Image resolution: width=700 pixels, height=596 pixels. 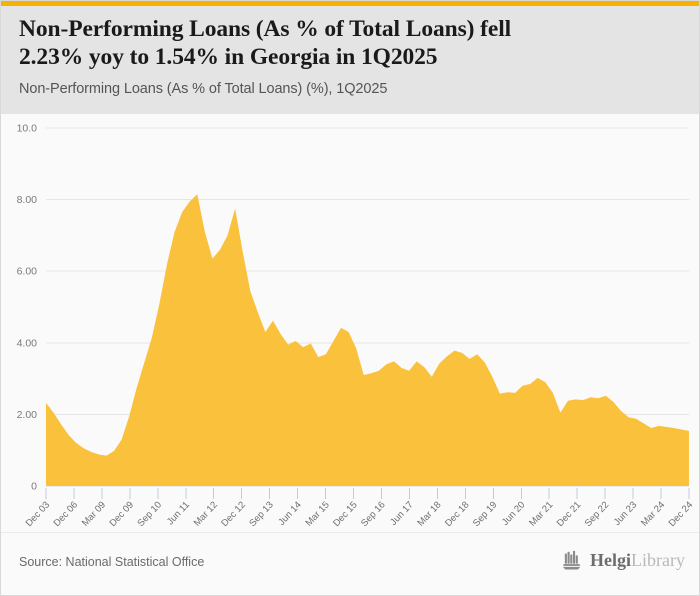 I want to click on x-axis-tickmarks, so click(x=367, y=493).